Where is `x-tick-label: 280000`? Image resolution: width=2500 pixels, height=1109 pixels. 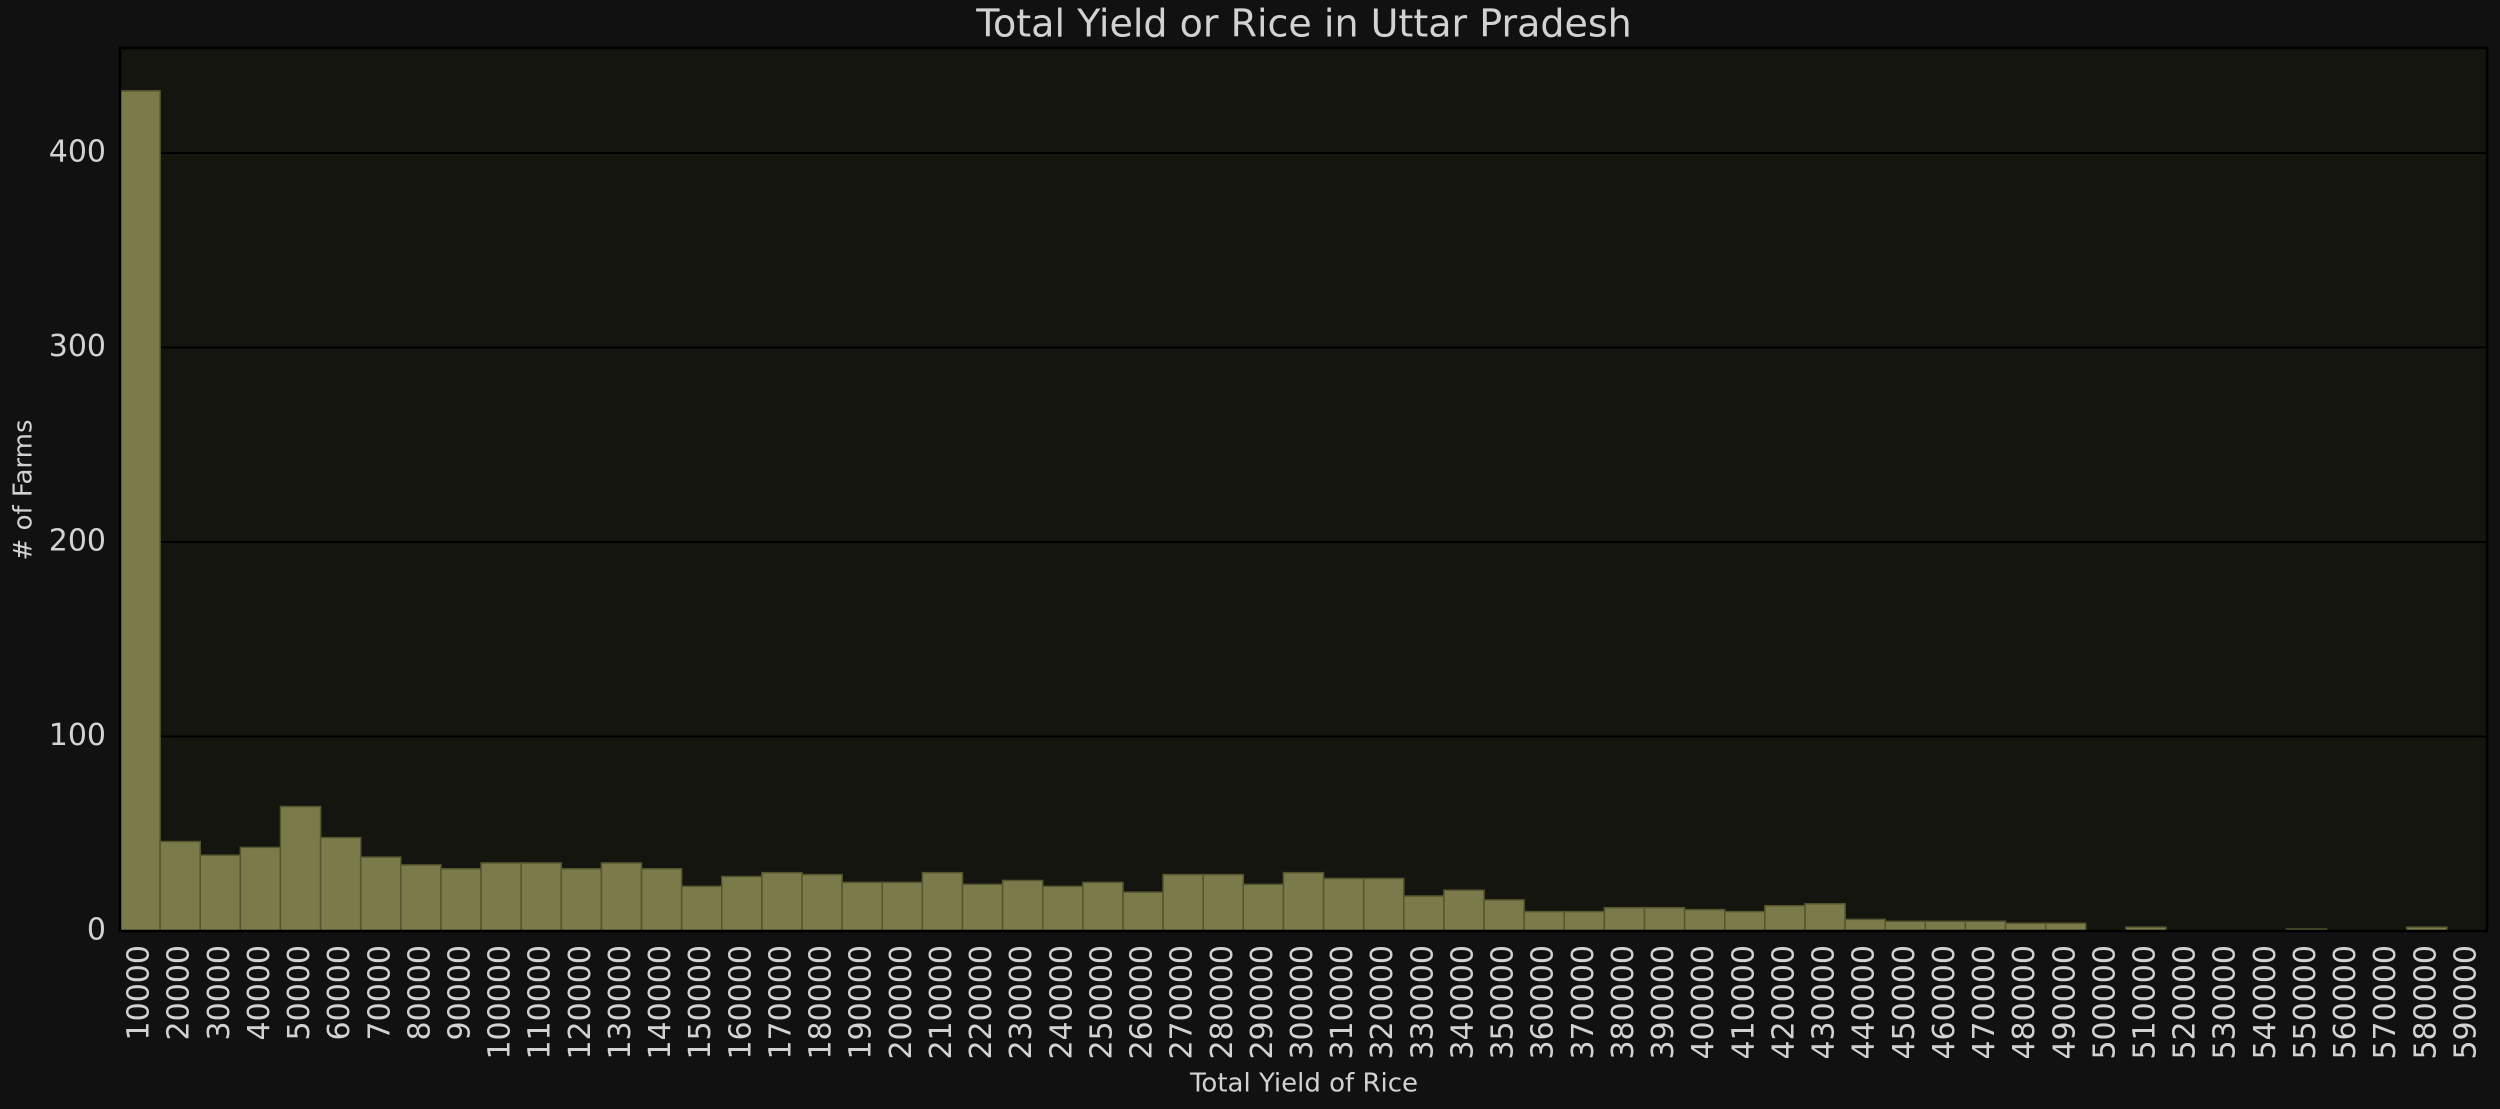
x-tick-label: 280000 is located at coordinates (1222, 1002).